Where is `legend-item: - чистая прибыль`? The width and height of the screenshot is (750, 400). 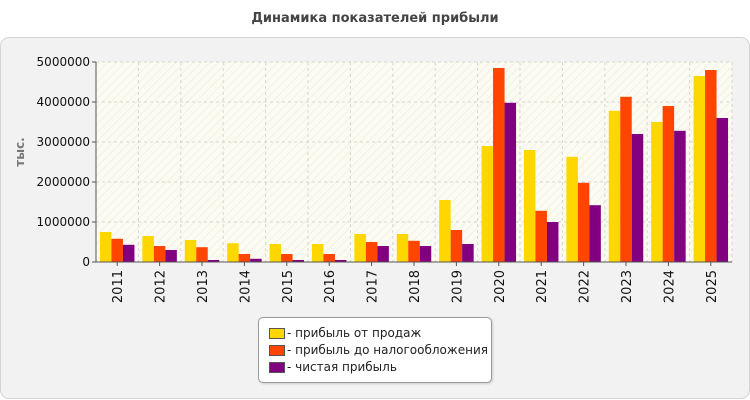 legend-item: - чистая прибыль is located at coordinates (333, 367).